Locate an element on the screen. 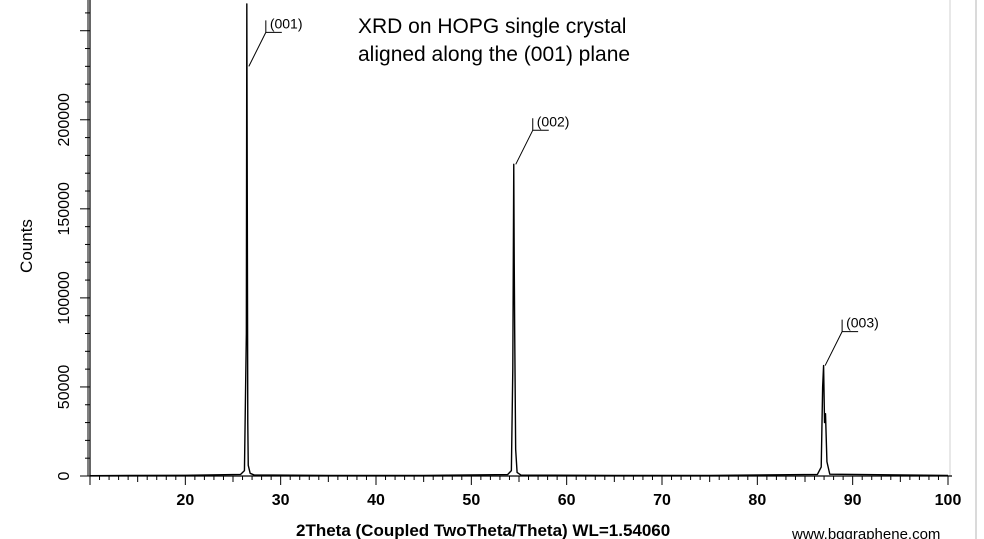 This screenshot has width=984, height=539. chart-title-line-2: aligned along the (001) plane is located at coordinates (494, 54).